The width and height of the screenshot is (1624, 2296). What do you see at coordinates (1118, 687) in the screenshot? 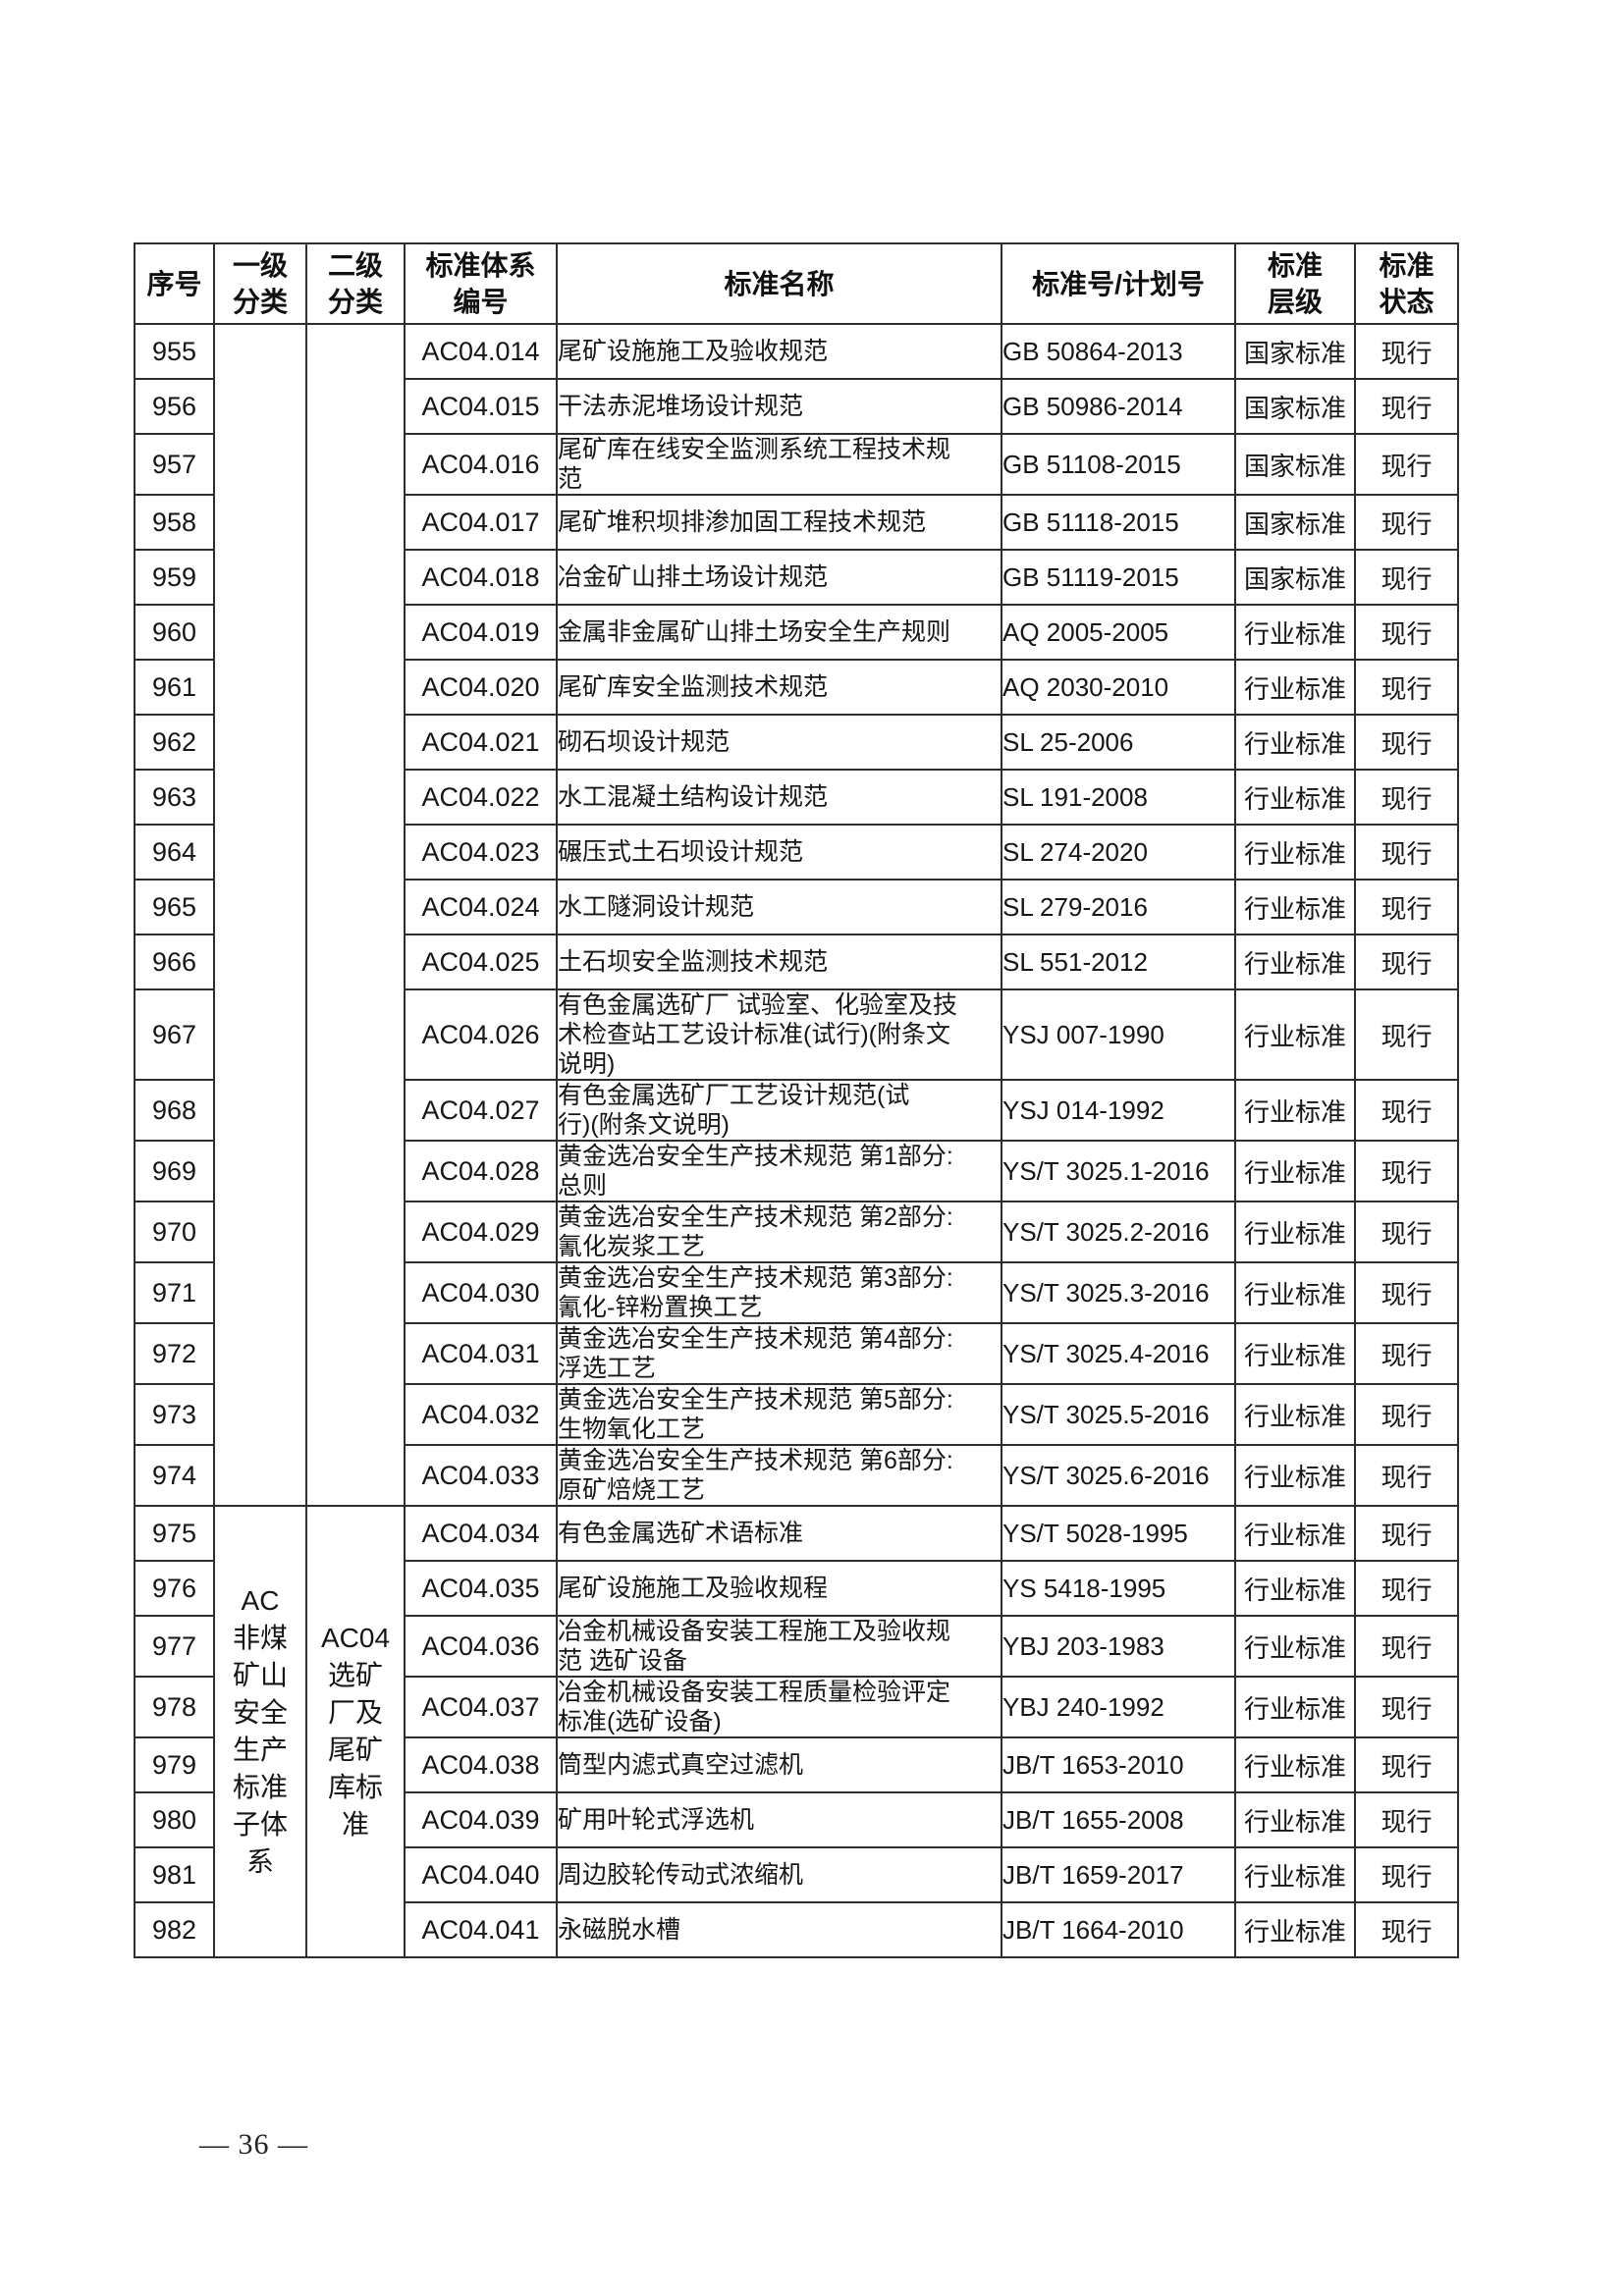
I see `standard-number-cell: AQ 2030-2010` at bounding box center [1118, 687].